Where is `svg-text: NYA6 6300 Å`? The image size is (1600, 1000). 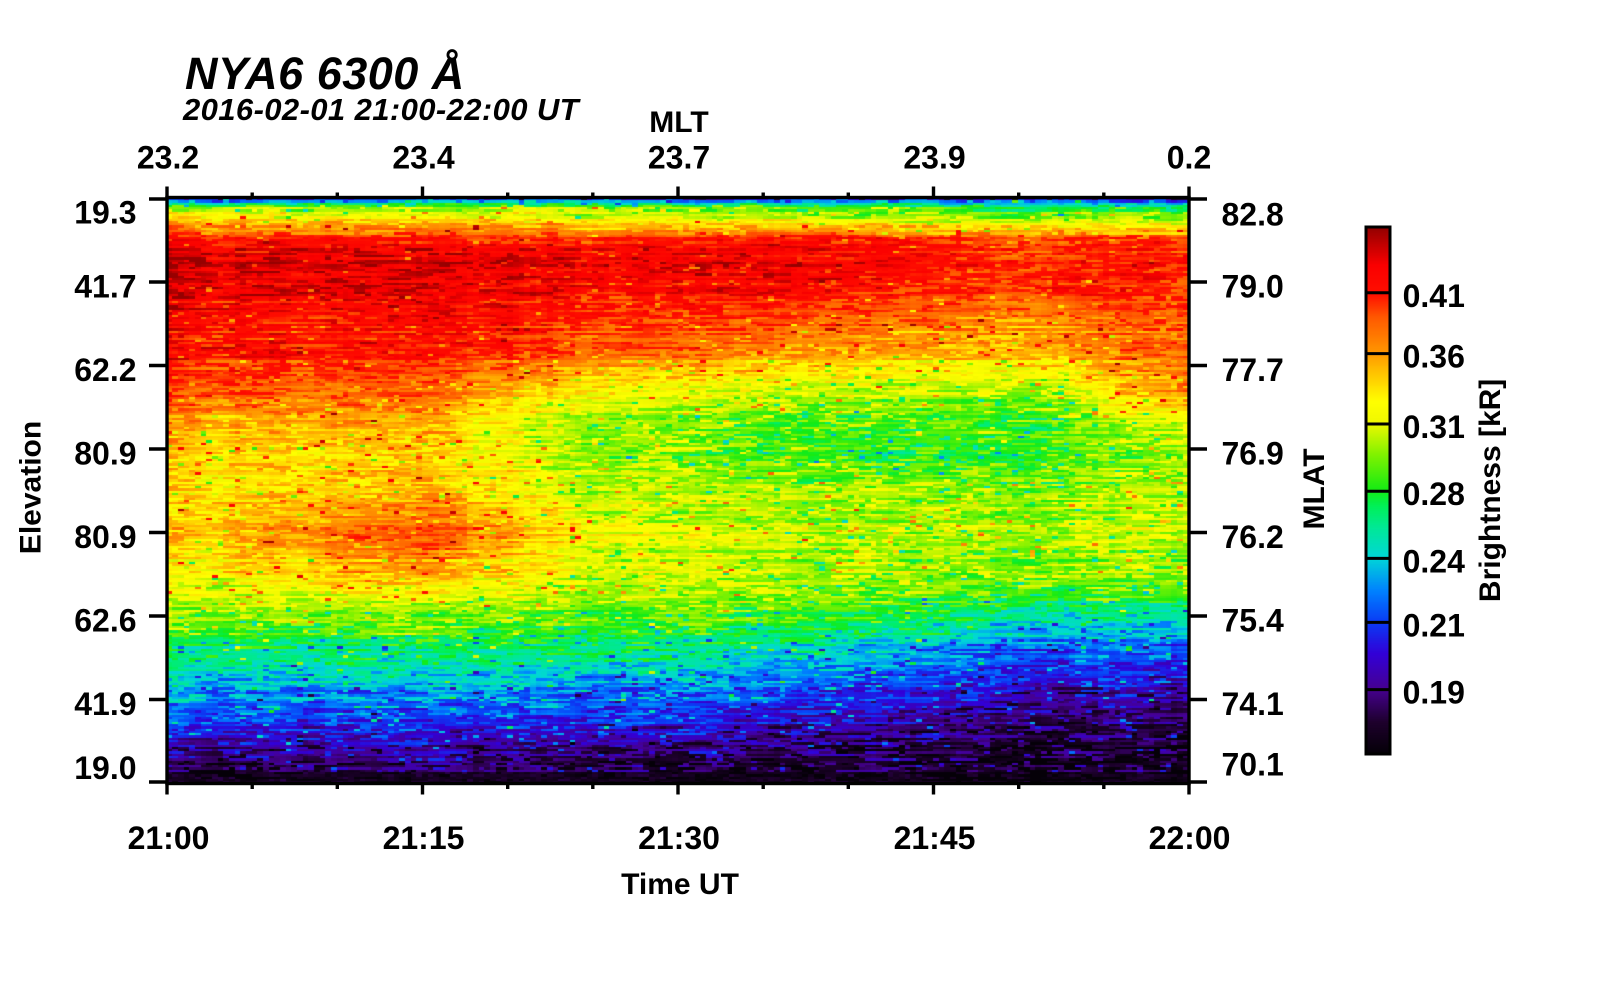
svg-text: NYA6 6300 Å is located at coordinates (325, 73).